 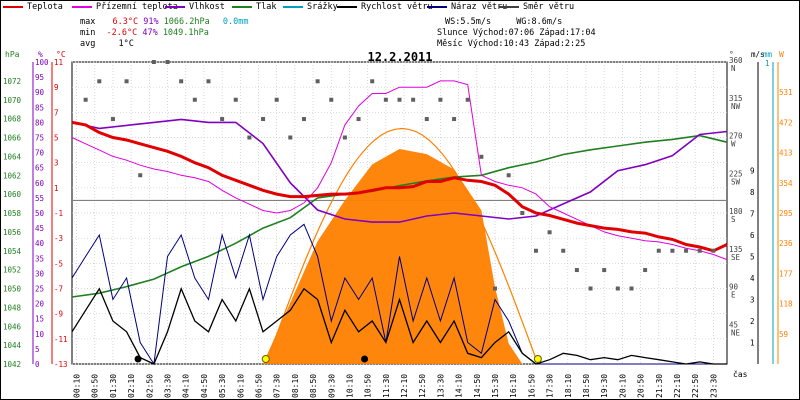 What do you see at coordinates (126, 44) in the screenshot?
I see `stats-avg-temp: 1°C` at bounding box center [126, 44].